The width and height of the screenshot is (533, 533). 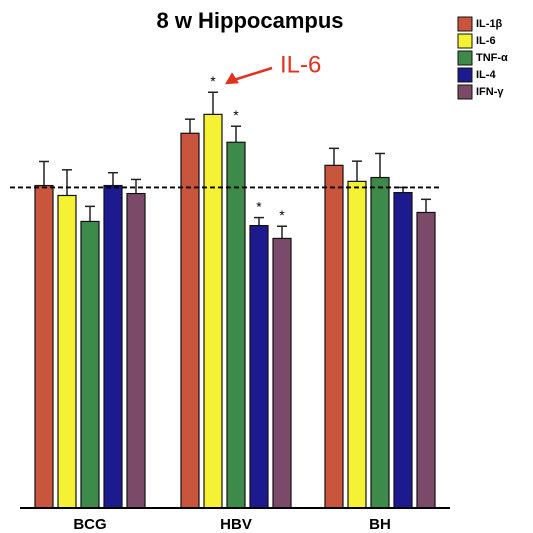 What do you see at coordinates (492, 58) in the screenshot?
I see `legend-label: TNF-α` at bounding box center [492, 58].